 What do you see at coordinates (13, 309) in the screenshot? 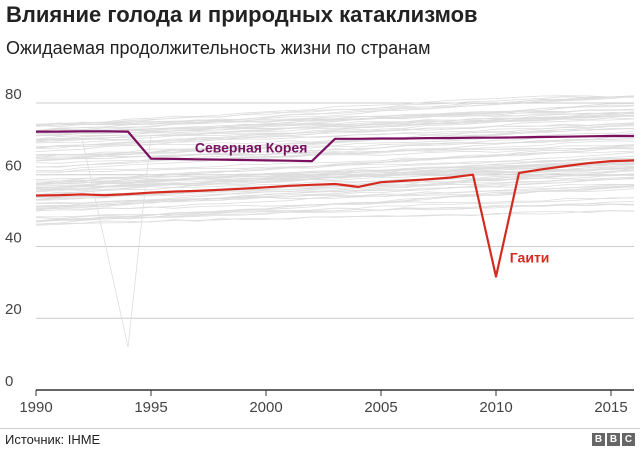
I see `y-tick-label: 20` at bounding box center [13, 309].